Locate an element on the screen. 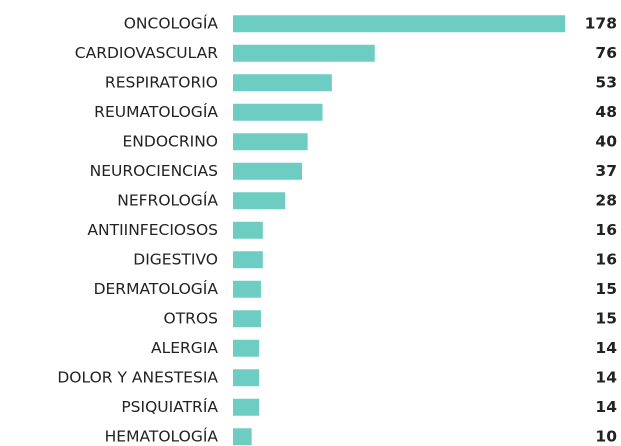 The image size is (621, 446). value-label: 28 is located at coordinates (606, 200).